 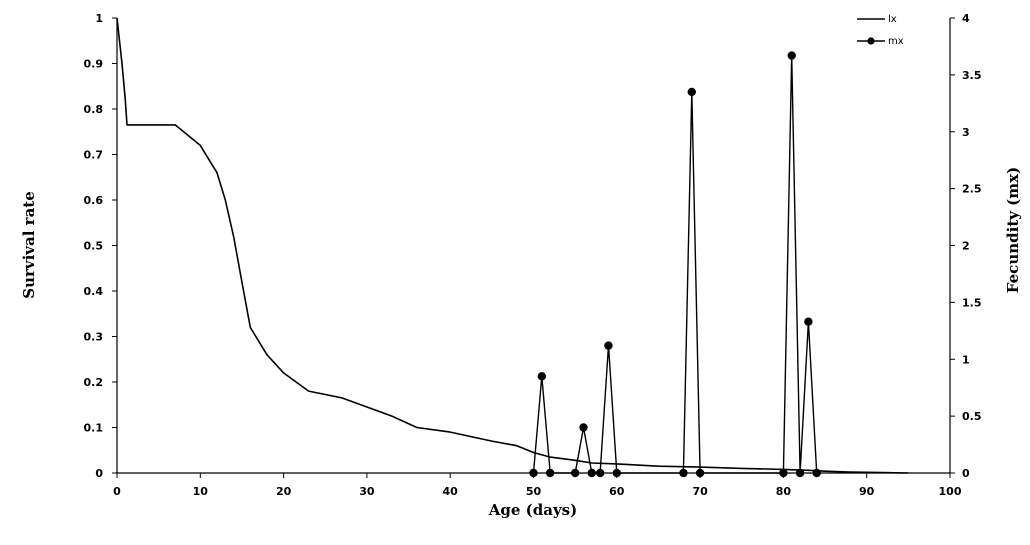 I want to click on left-tick-label: 0.3, so click(x=94, y=337).